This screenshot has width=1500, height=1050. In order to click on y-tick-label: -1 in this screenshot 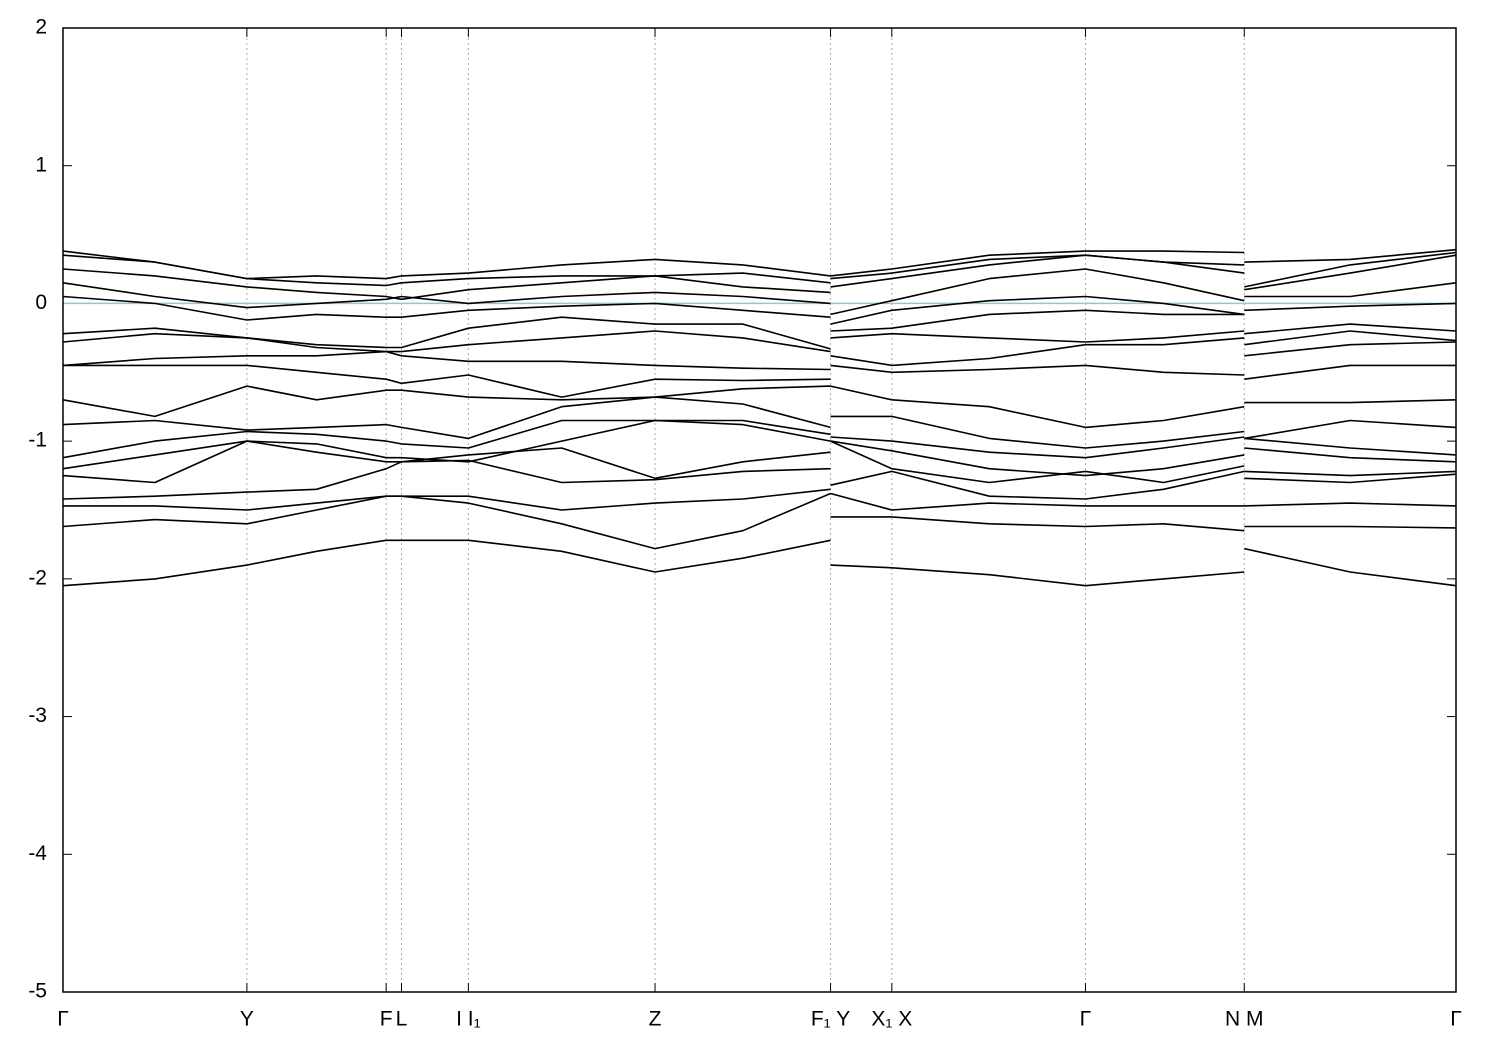, I will do `click(37, 440)`.